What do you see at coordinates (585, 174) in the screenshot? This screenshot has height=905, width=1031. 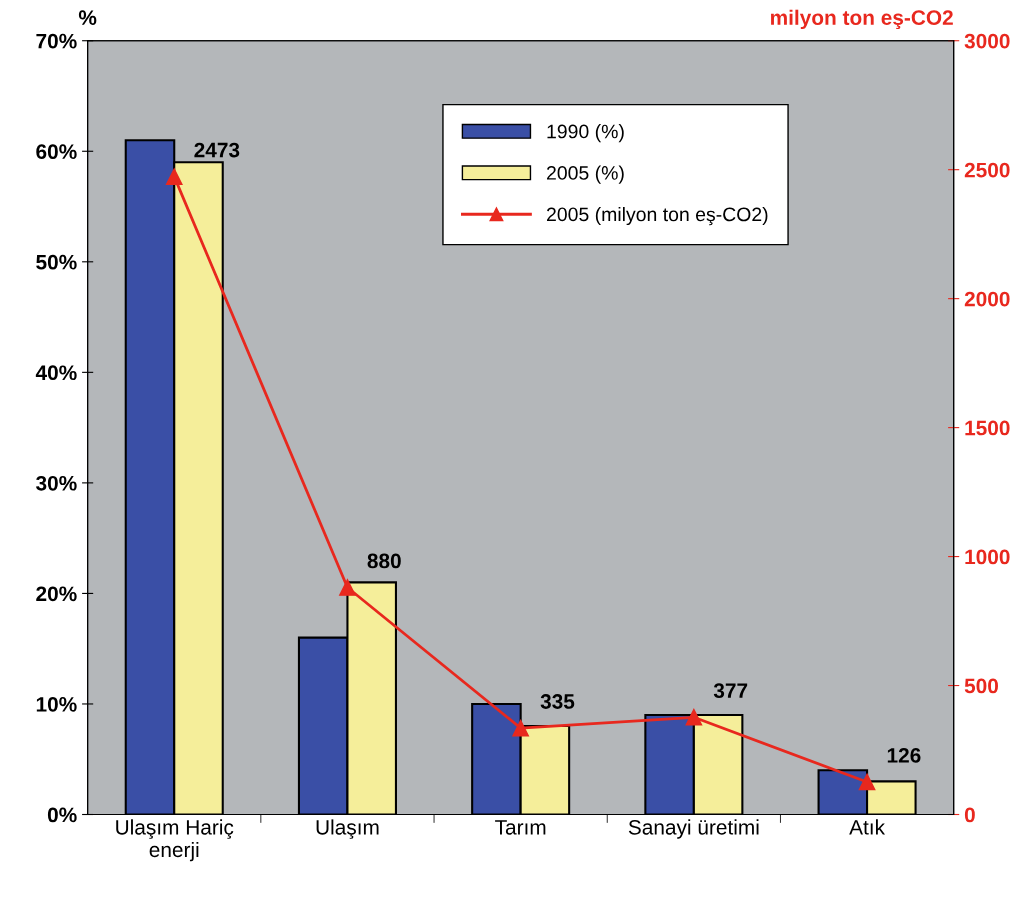 I see `legend-label: 2005 (%)` at bounding box center [585, 174].